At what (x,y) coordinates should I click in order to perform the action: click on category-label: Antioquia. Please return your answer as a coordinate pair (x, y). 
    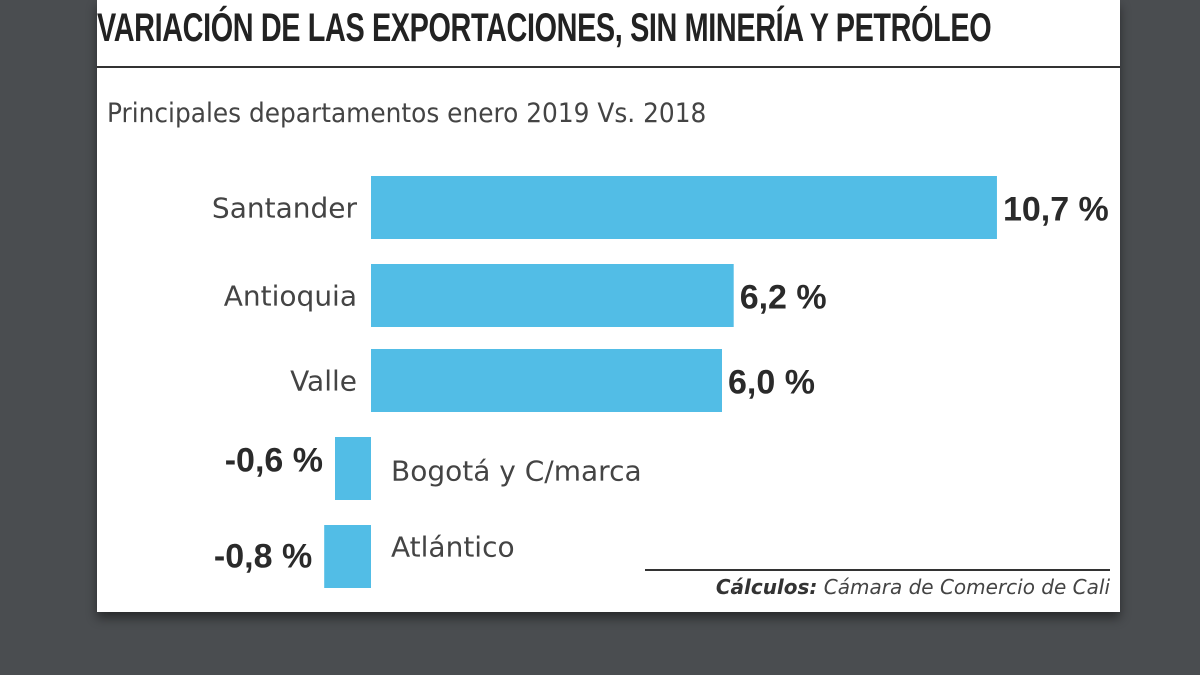
    Looking at the image, I should click on (290, 296).